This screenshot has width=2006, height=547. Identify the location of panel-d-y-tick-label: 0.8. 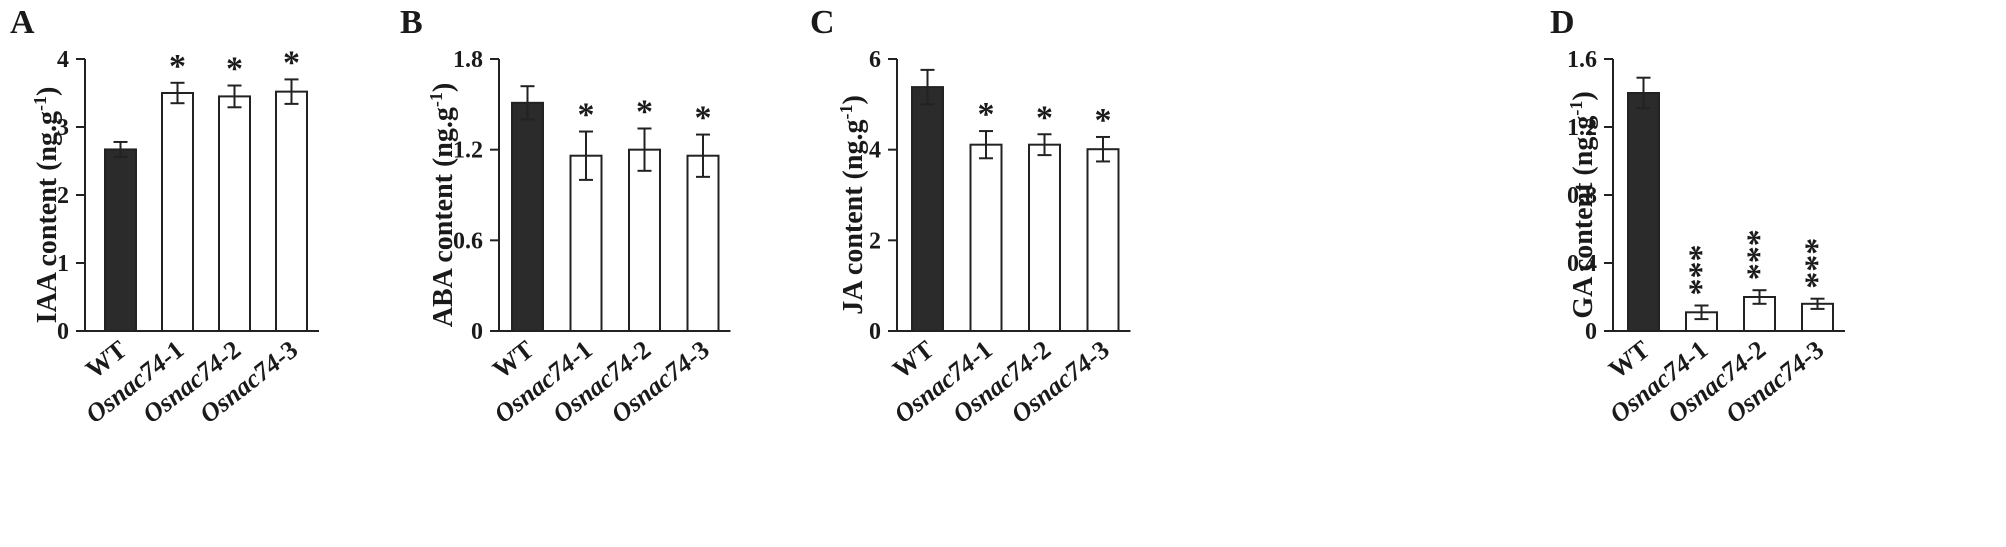
(1582, 196).